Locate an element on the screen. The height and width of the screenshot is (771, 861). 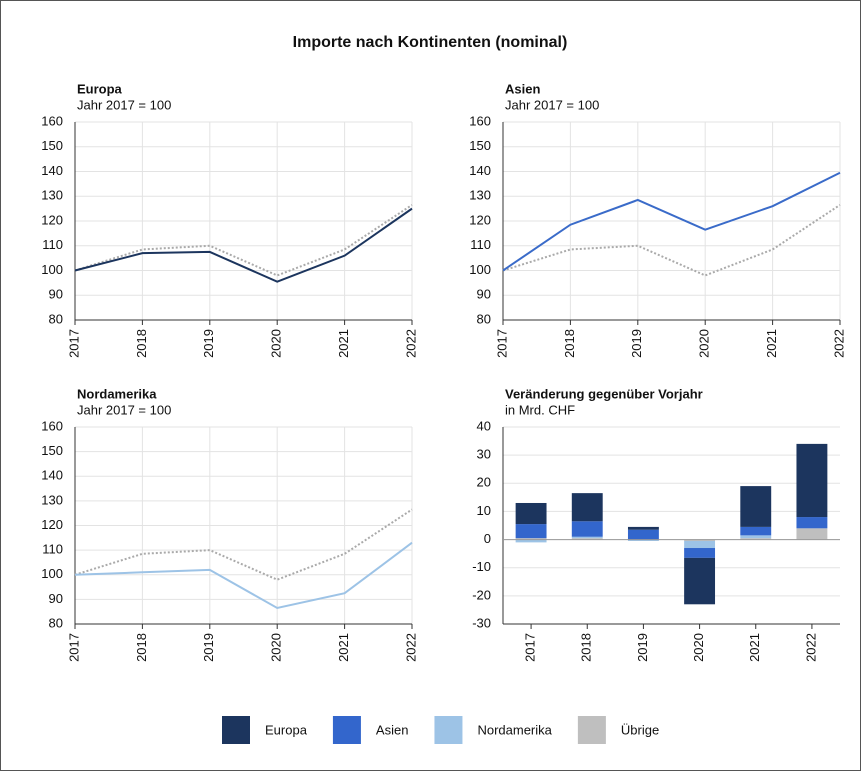
panel-title: Europa is located at coordinates (100, 88).